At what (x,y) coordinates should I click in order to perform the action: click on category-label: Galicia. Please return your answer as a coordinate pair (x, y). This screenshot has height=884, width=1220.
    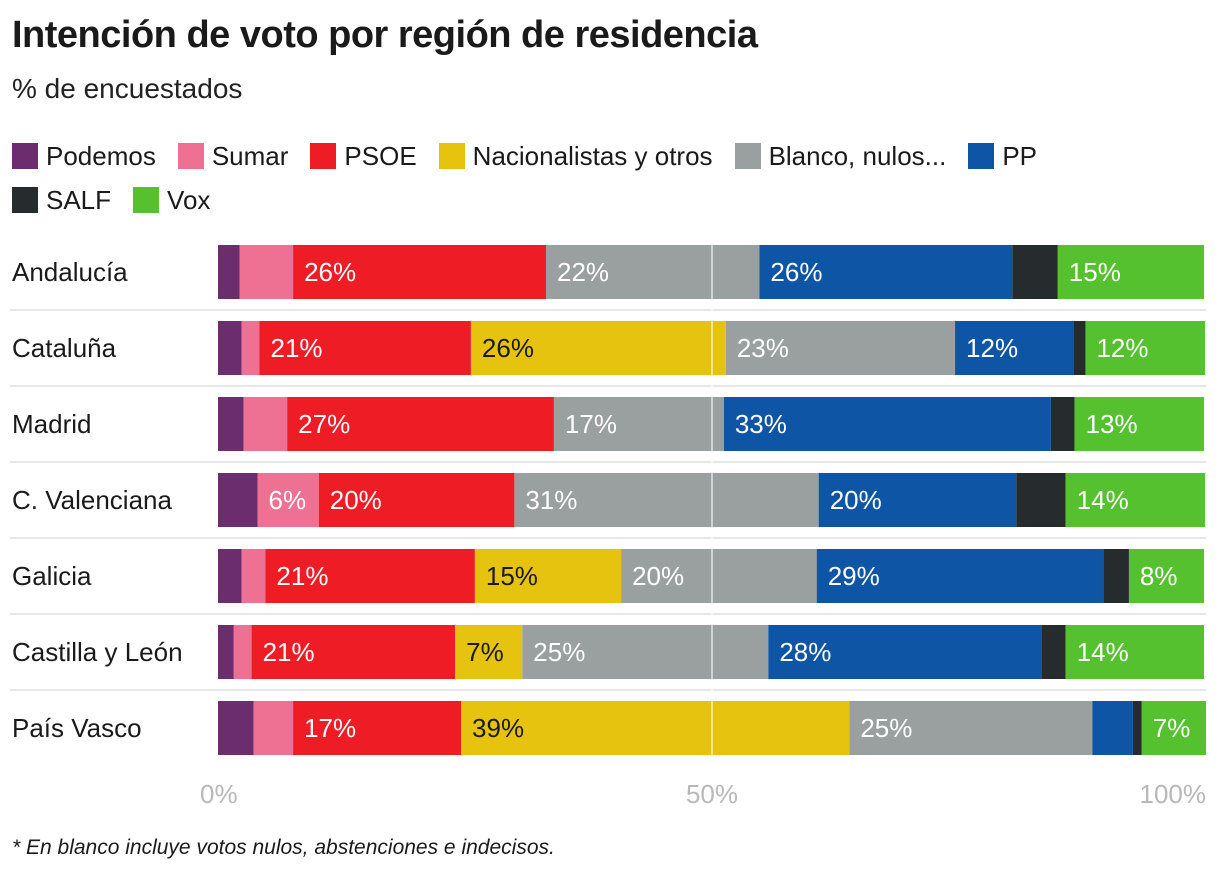
    Looking at the image, I should click on (52, 576).